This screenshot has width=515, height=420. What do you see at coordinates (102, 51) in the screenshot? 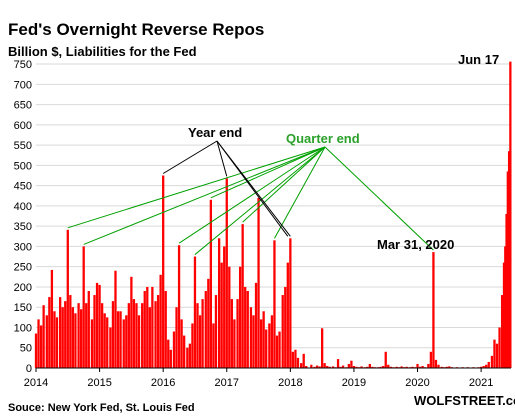
I see `chart-subtitle: Billion $, Liabilities for the Fed` at bounding box center [102, 51].